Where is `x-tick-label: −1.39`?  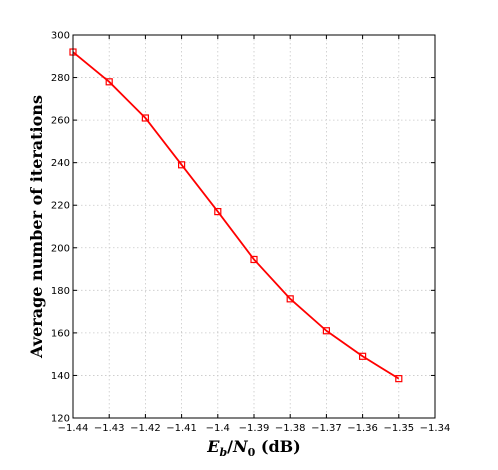
x-tick-label: −1.39 is located at coordinates (254, 428).